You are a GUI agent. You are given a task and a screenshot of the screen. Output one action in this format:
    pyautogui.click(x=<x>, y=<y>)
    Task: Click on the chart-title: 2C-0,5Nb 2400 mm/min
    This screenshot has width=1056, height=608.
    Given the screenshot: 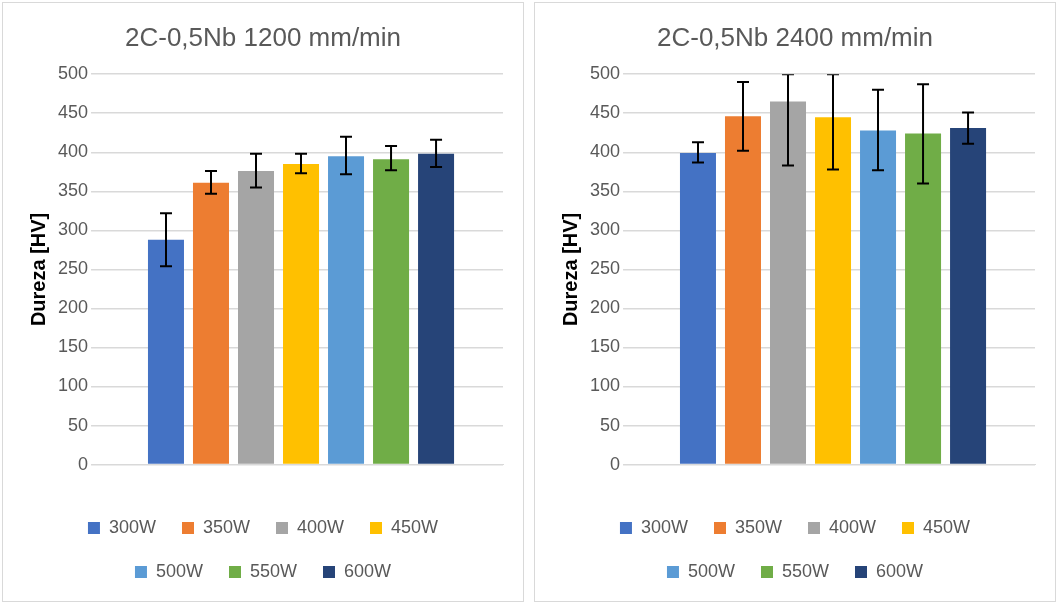 What is the action you would take?
    pyautogui.click(x=795, y=36)
    